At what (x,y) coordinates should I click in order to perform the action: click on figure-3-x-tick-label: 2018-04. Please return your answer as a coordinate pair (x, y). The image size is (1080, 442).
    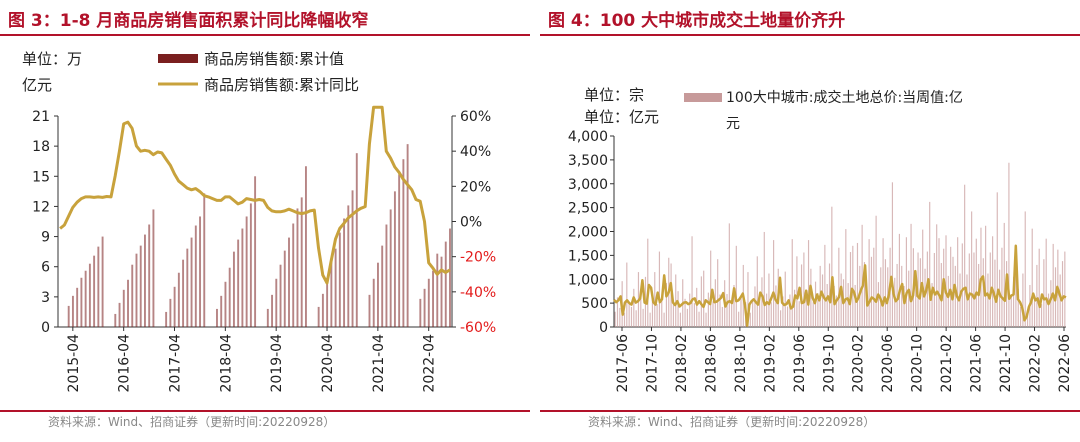
    Looking at the image, I should click on (226, 363).